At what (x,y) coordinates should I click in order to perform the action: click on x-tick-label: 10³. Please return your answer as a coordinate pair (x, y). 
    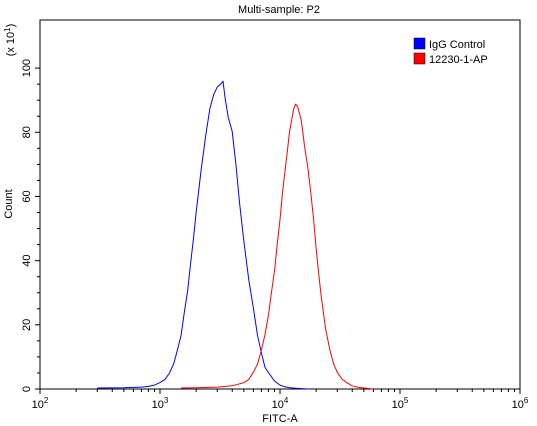
    Looking at the image, I should click on (160, 403).